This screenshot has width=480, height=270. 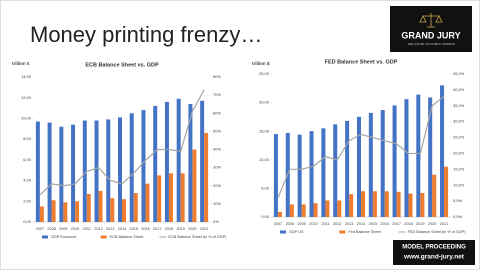 What do you see at coordinates (430, 35) in the screenshot?
I see `logo-name: GRAND JURY` at bounding box center [430, 35].